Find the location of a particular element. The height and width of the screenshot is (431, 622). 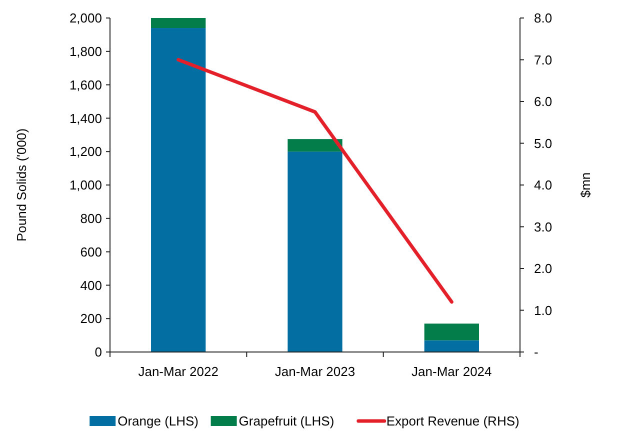

y-tick-label: 600 is located at coordinates (91, 252).